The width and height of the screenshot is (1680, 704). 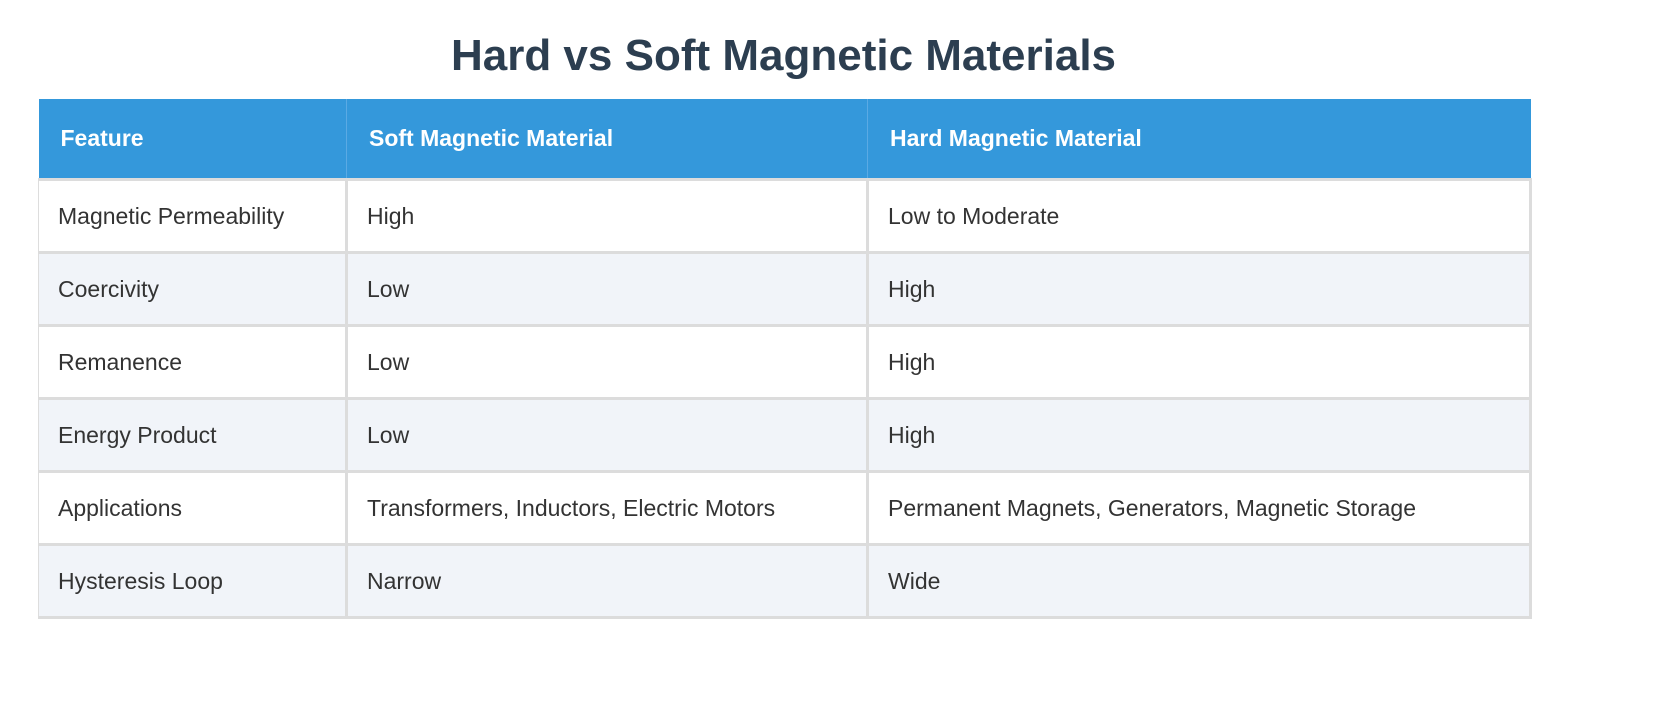 What do you see at coordinates (193, 435) in the screenshot?
I see `cell-feature: Energy Product` at bounding box center [193, 435].